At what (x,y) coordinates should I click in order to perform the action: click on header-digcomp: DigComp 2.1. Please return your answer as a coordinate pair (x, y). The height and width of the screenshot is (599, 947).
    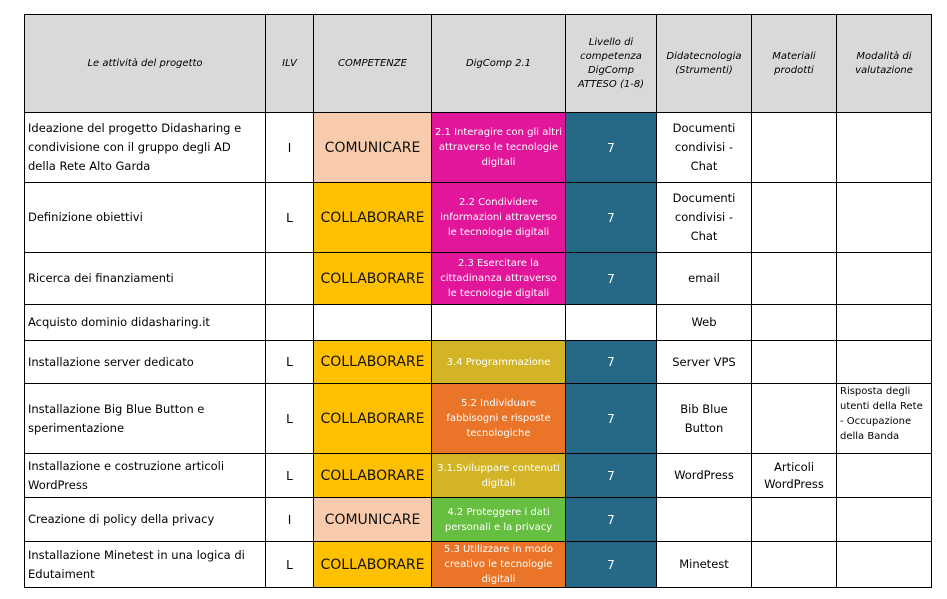
    Looking at the image, I should click on (498, 63).